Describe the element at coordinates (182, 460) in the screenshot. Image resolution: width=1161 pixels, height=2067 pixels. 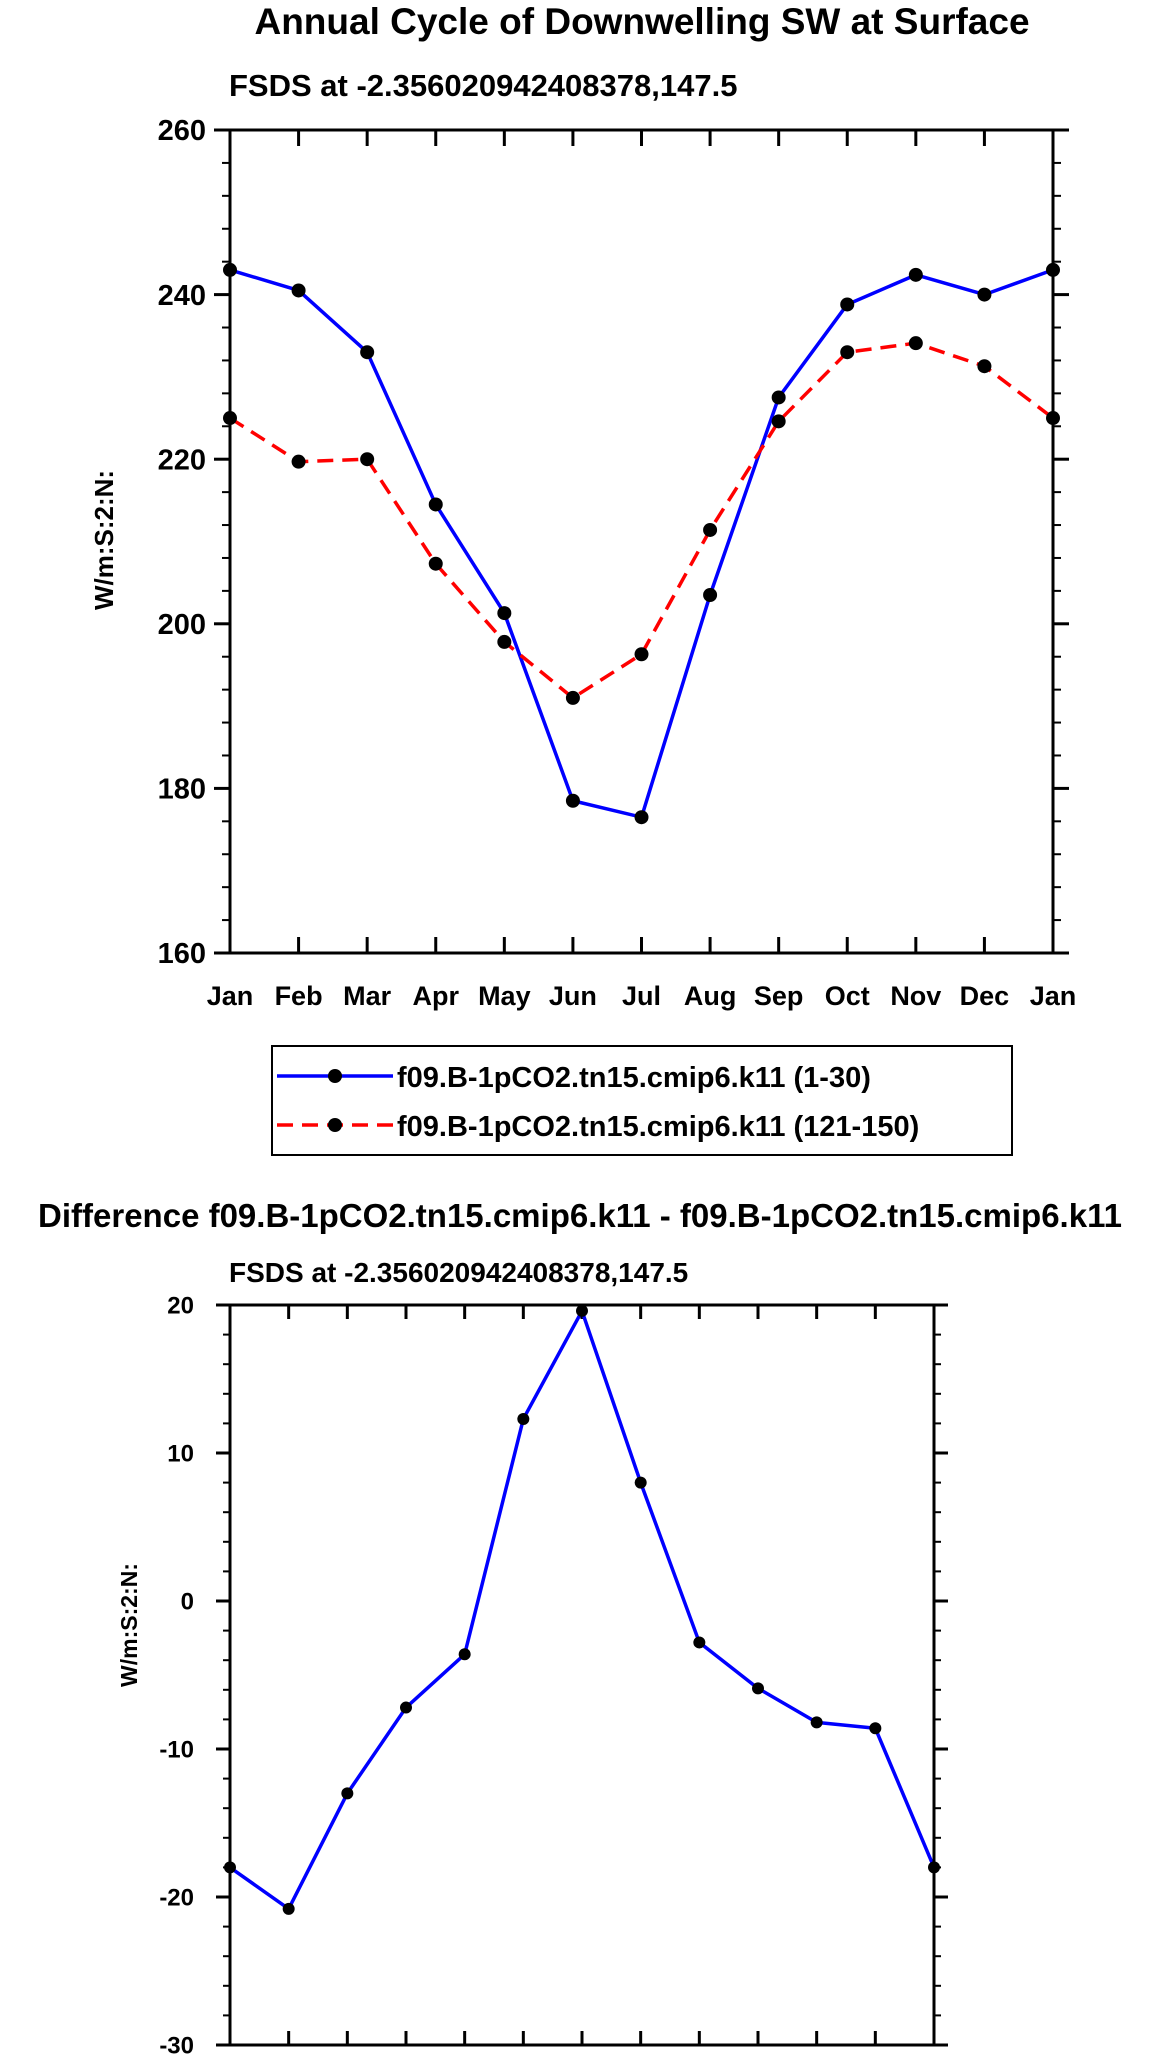
I see `y-tick-label: 220` at that location.